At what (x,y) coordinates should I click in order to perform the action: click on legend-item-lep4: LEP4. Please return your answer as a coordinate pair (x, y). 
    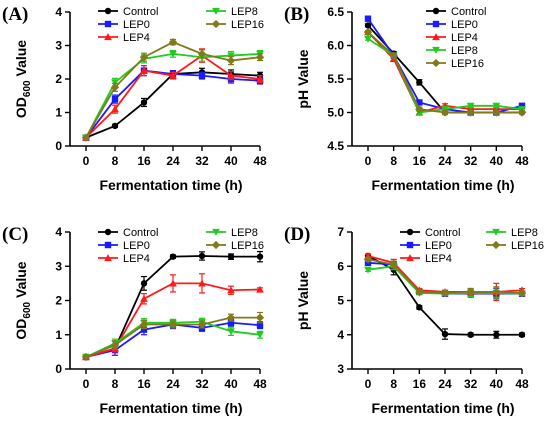
    Looking at the image, I should click on (124, 38).